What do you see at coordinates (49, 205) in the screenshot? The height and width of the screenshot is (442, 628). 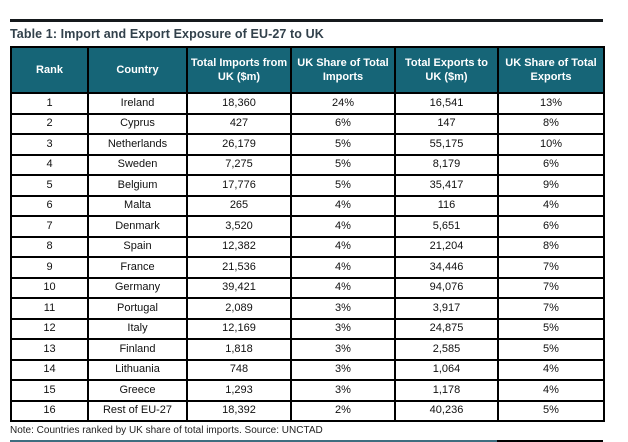 I see `cell-rank: 6` at bounding box center [49, 205].